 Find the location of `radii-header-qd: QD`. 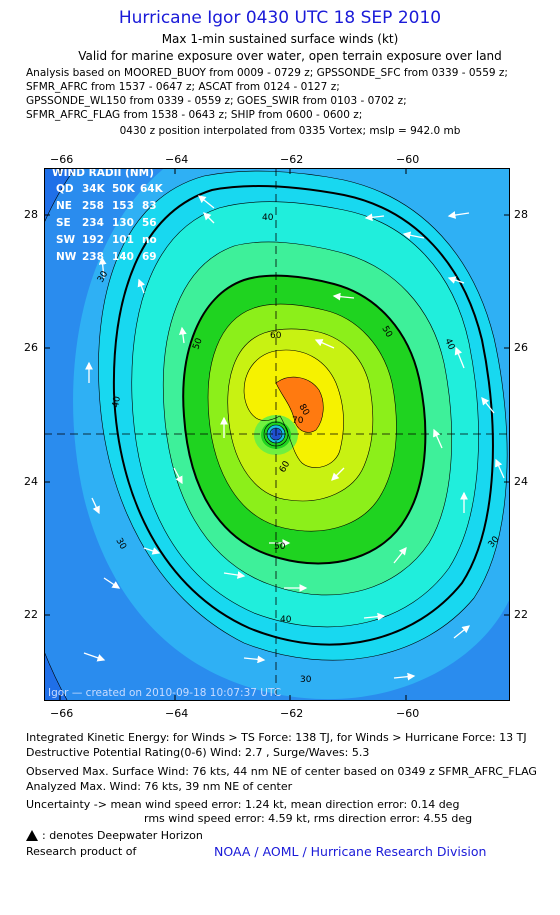

radii-header-qd: QD is located at coordinates (65, 189).